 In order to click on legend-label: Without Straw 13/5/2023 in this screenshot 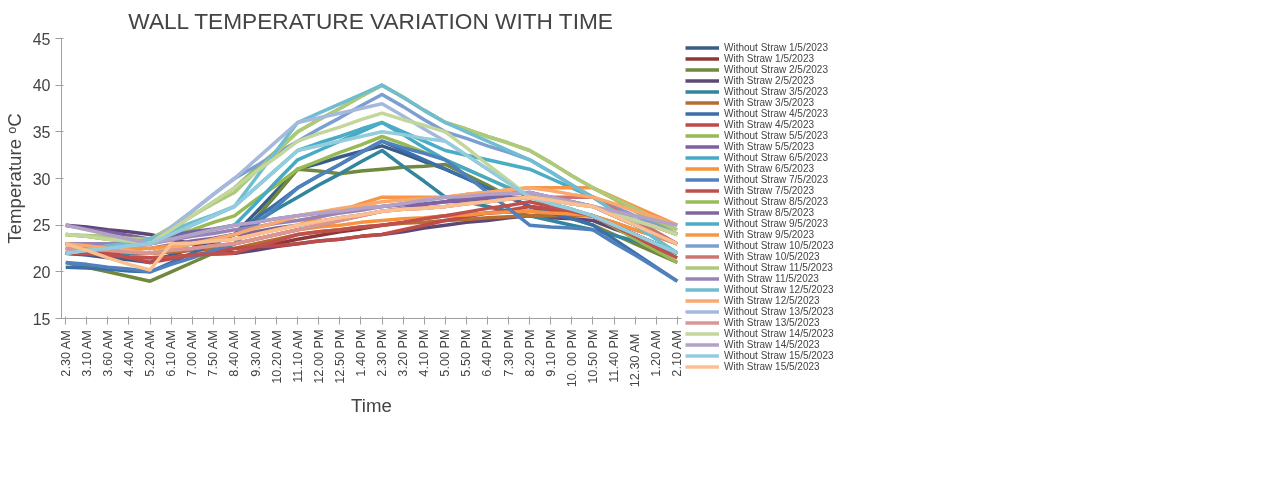, I will do `click(779, 311)`.